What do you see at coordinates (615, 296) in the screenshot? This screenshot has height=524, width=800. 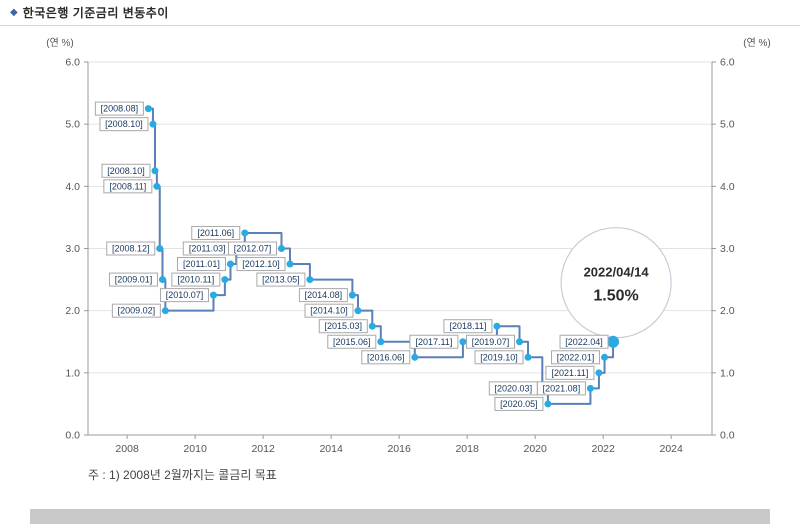 I see `latest-rate-value: 1.50%` at bounding box center [615, 296].